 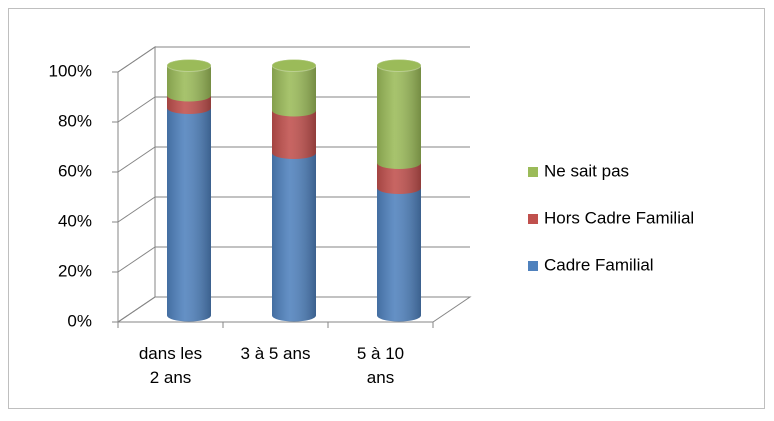 What do you see at coordinates (619, 217) in the screenshot?
I see `legend-label: Hors Cadre Familial` at bounding box center [619, 217].